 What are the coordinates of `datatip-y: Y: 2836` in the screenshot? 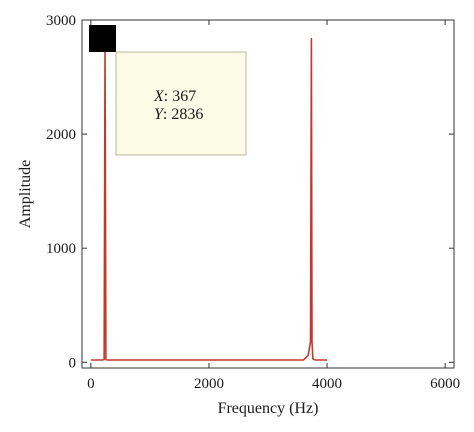 It's located at (178, 114).